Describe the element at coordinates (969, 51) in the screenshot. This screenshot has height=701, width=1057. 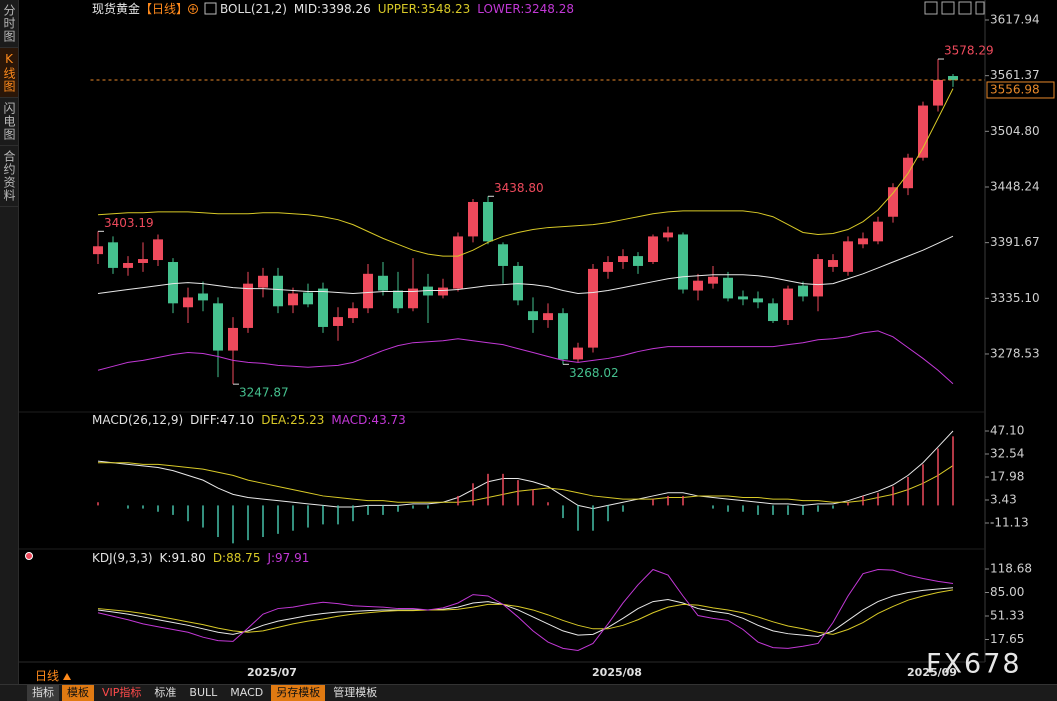
I see `extreme-label: 3578.29` at that location.